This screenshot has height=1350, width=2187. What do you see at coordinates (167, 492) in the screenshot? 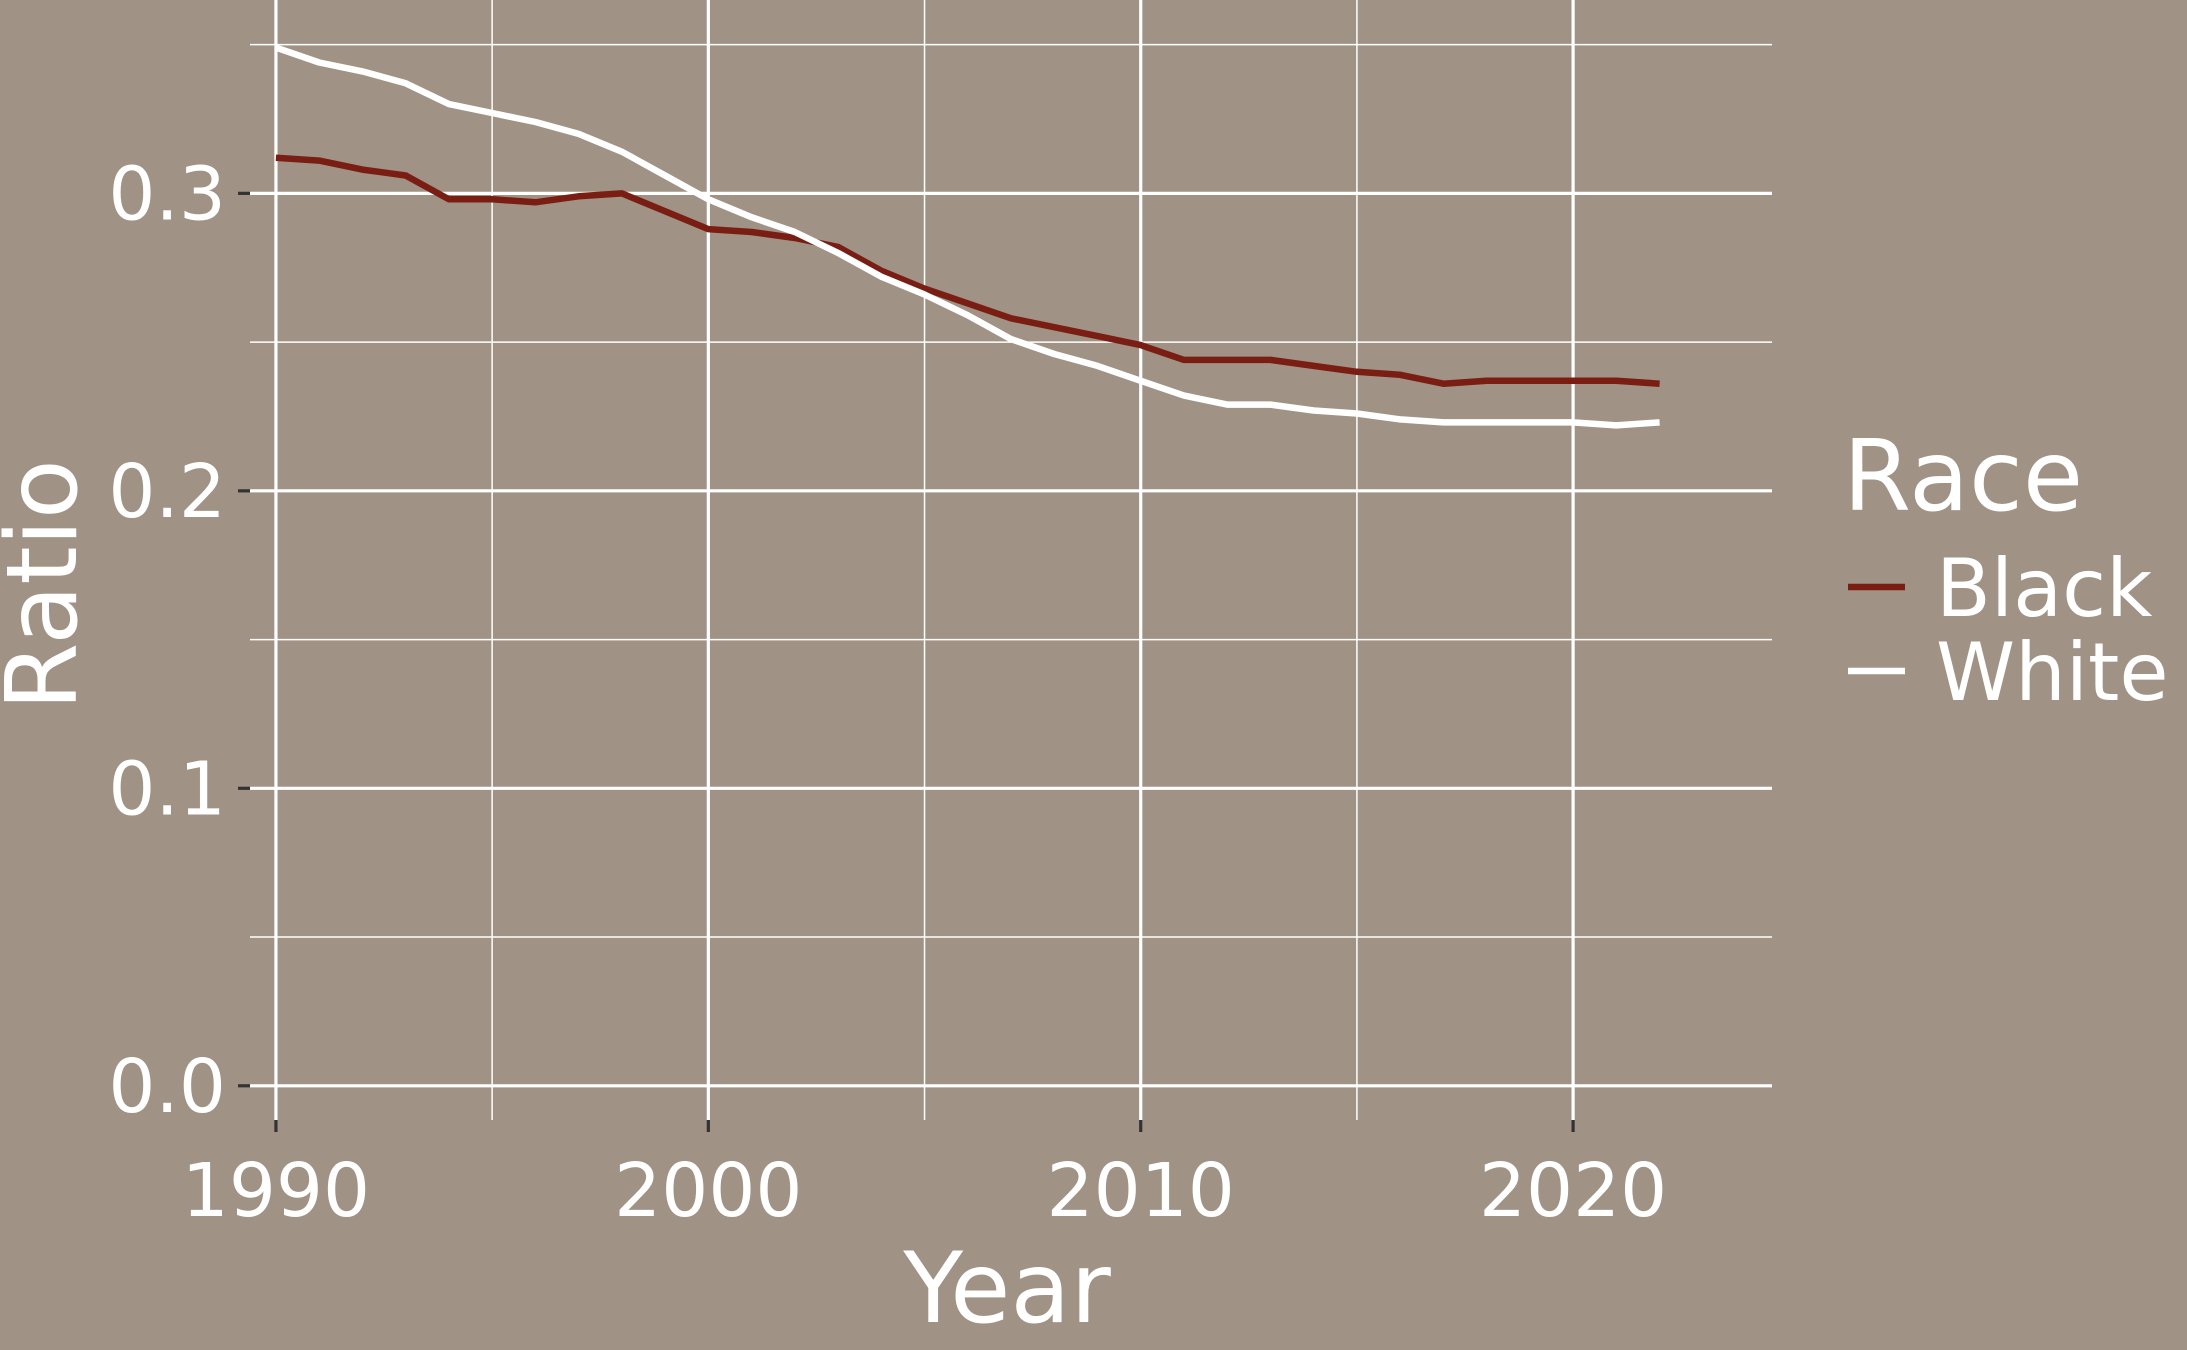
I see `y-tick-label: 0.2` at bounding box center [167, 492].